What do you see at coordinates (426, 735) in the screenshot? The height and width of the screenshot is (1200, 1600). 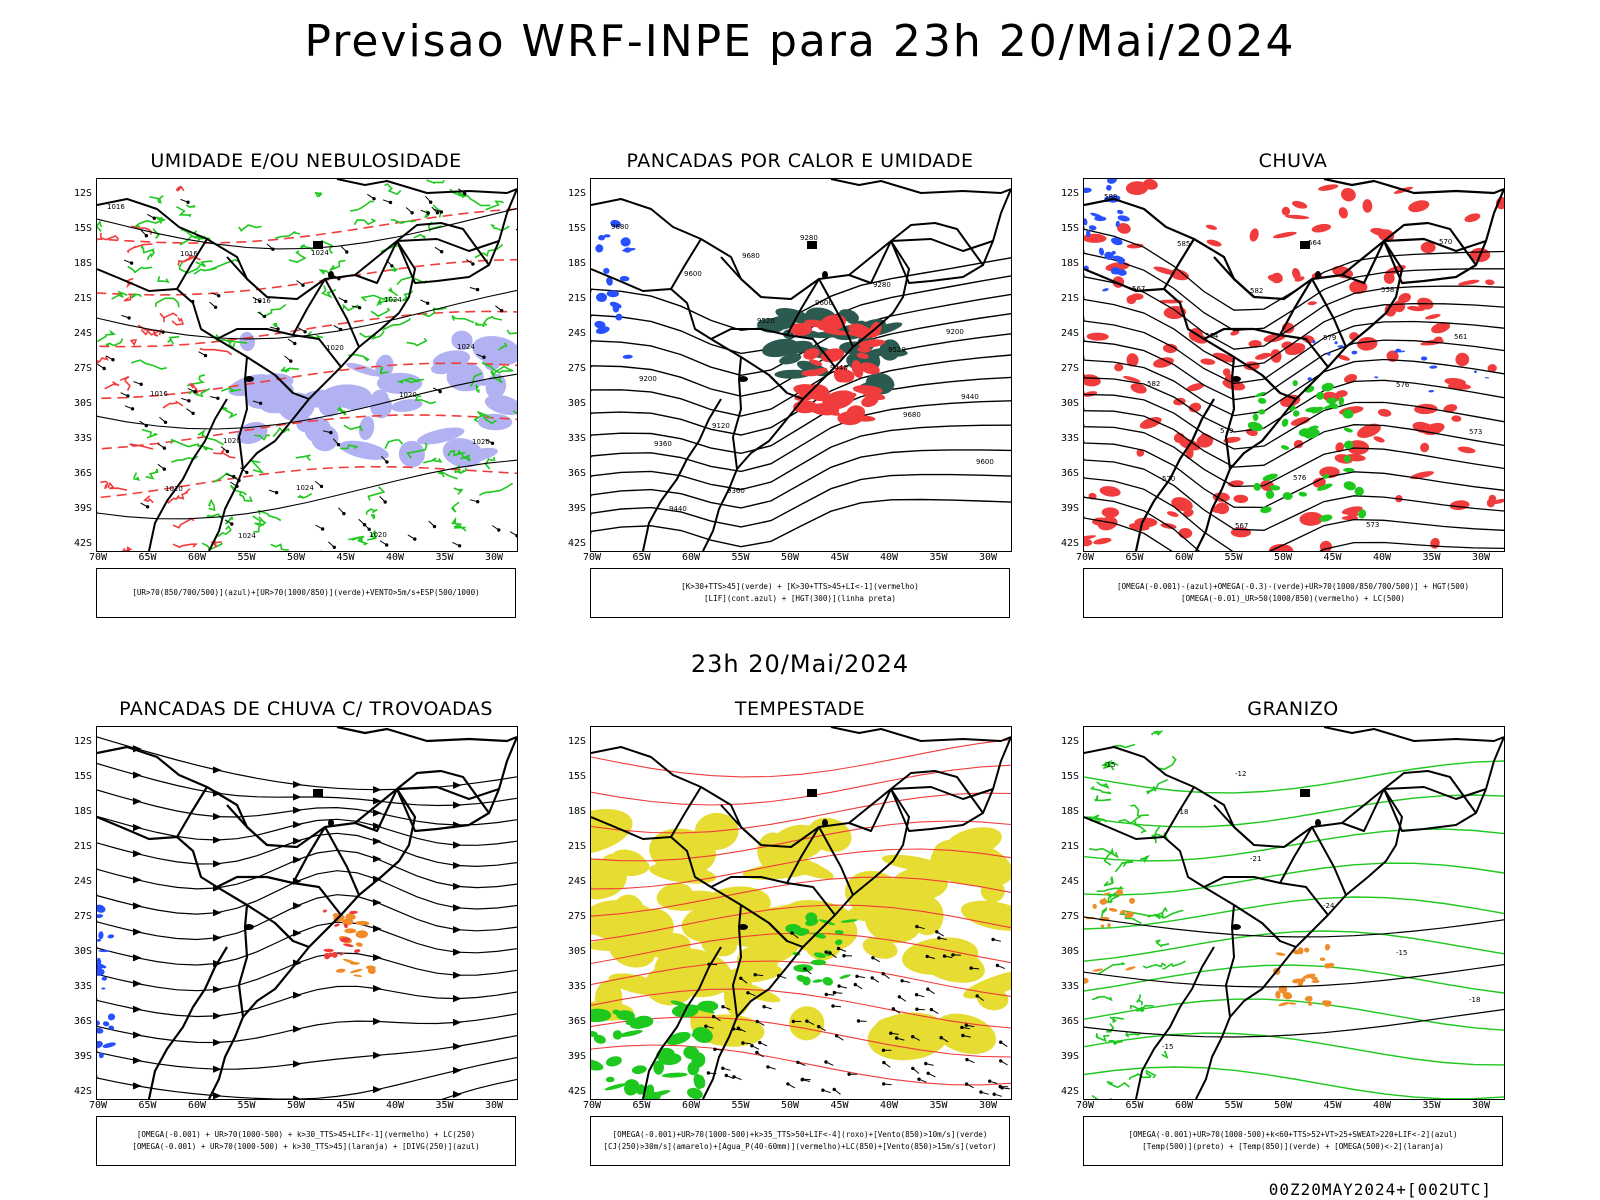 I see `coastline` at bounding box center [426, 735].